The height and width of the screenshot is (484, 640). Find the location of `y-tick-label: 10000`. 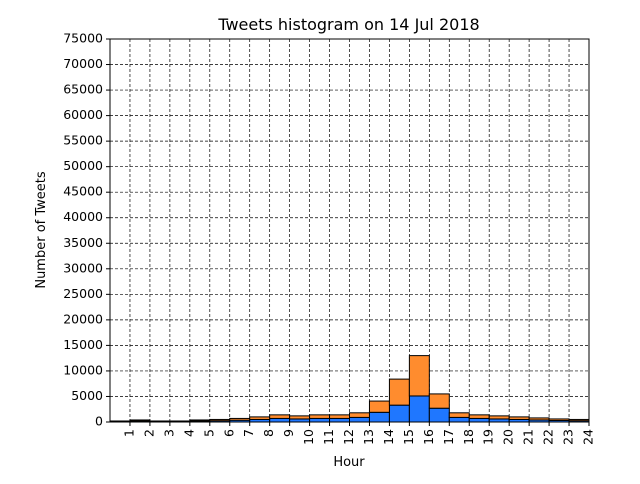

y-tick-label: 10000 is located at coordinates (83, 369).